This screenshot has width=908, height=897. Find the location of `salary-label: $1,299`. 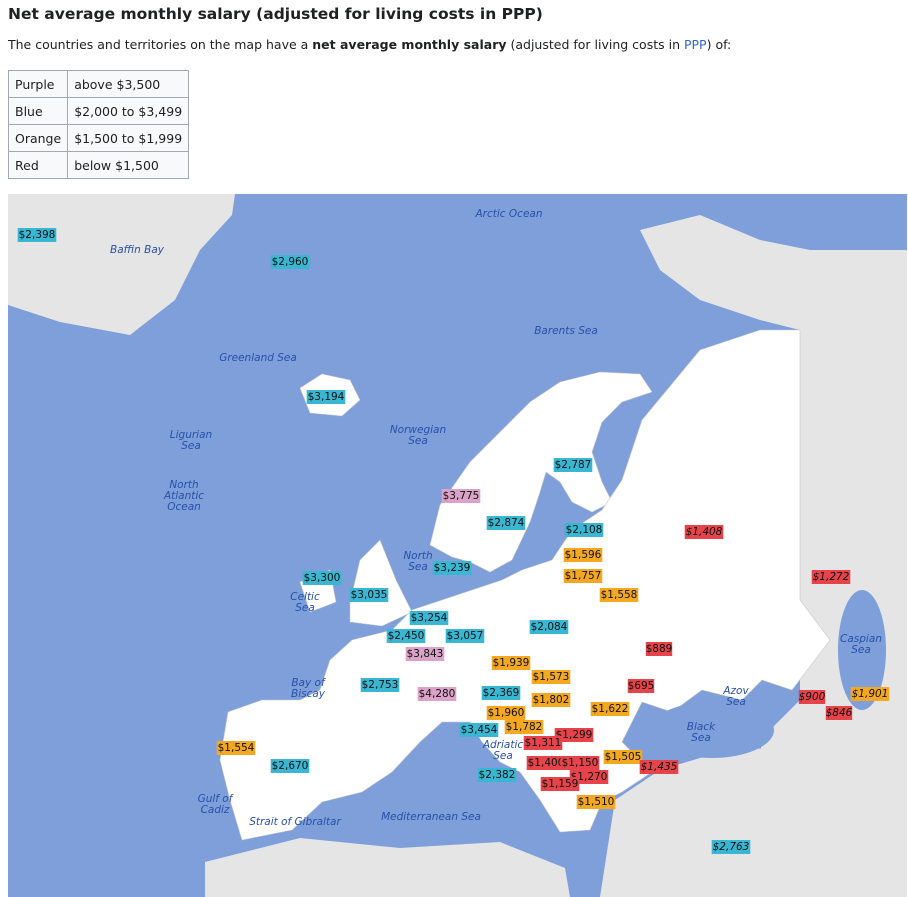

salary-label: $1,299 is located at coordinates (574, 735).